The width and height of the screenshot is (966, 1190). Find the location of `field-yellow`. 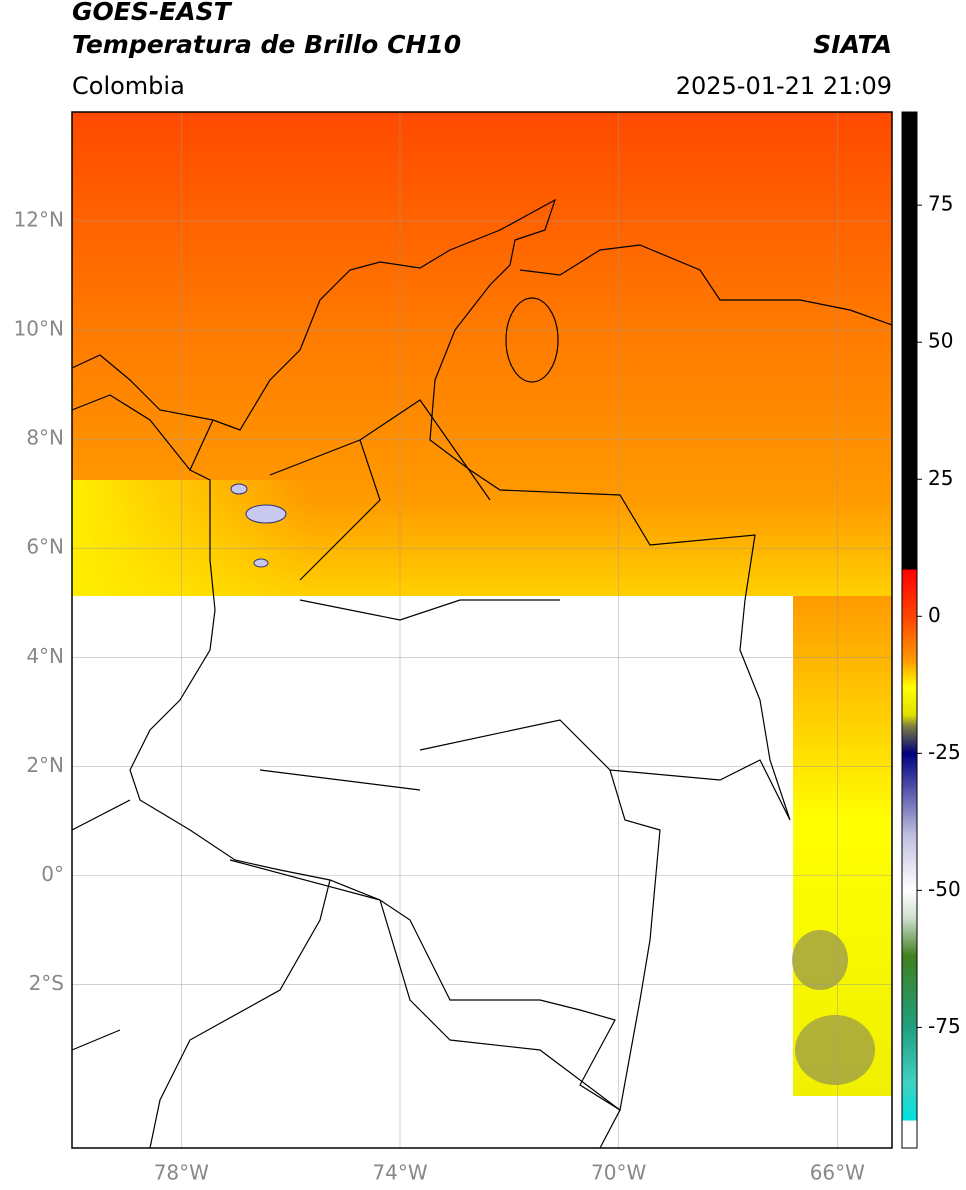

field-yellow is located at coordinates (192, 538).